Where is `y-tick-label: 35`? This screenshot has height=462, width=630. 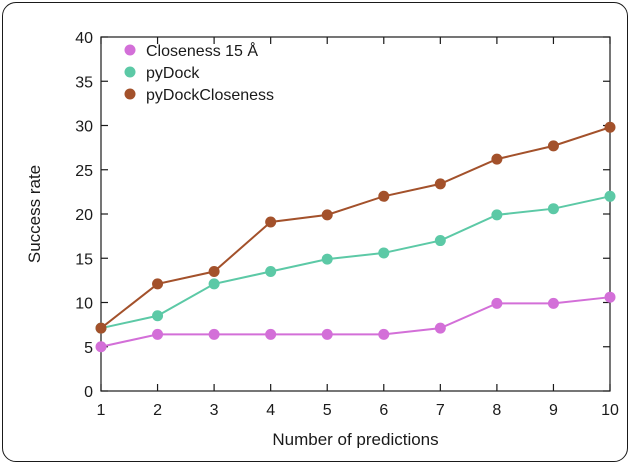
y-tick-label: 35 is located at coordinates (84, 82).